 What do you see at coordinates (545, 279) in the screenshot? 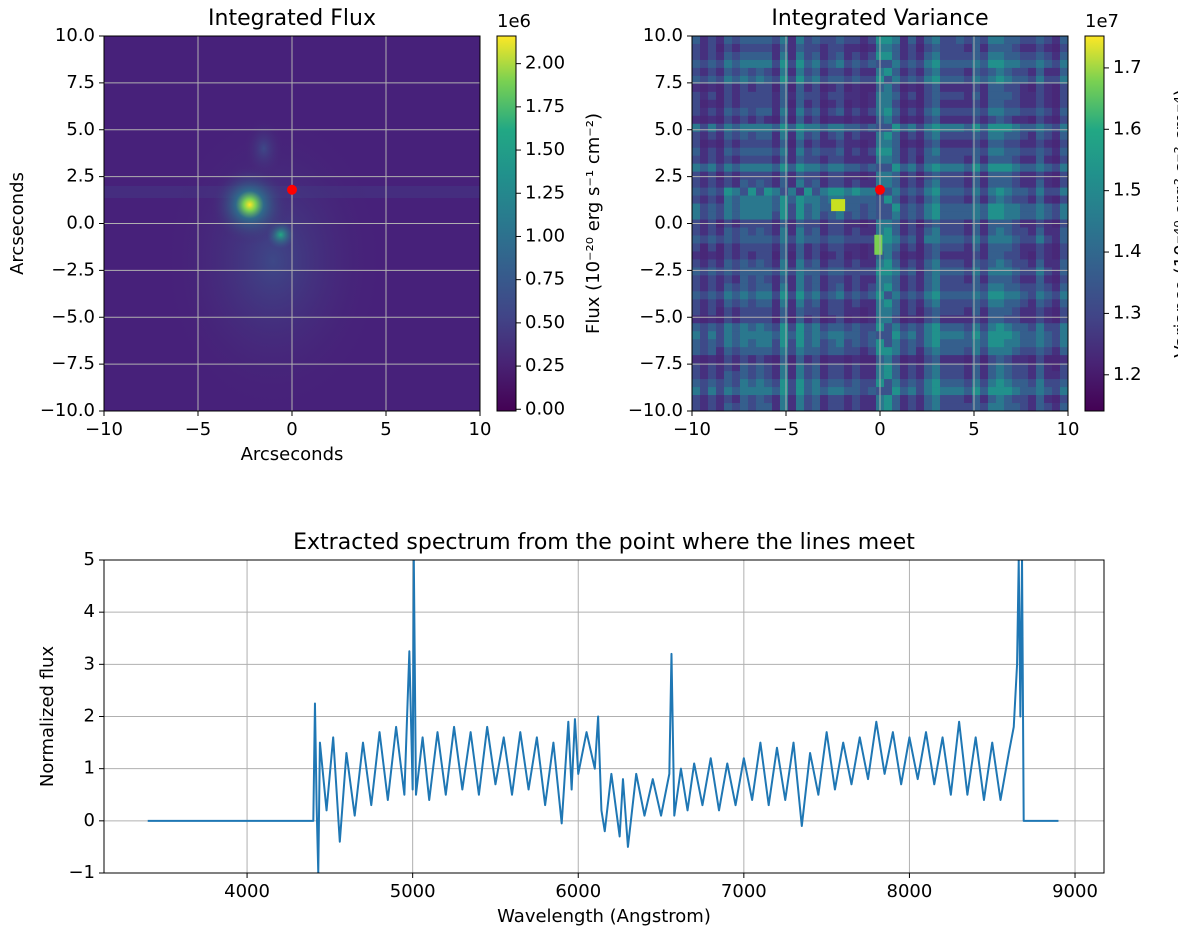
I see `colorbar-tick-label: 0.75` at bounding box center [545, 279].